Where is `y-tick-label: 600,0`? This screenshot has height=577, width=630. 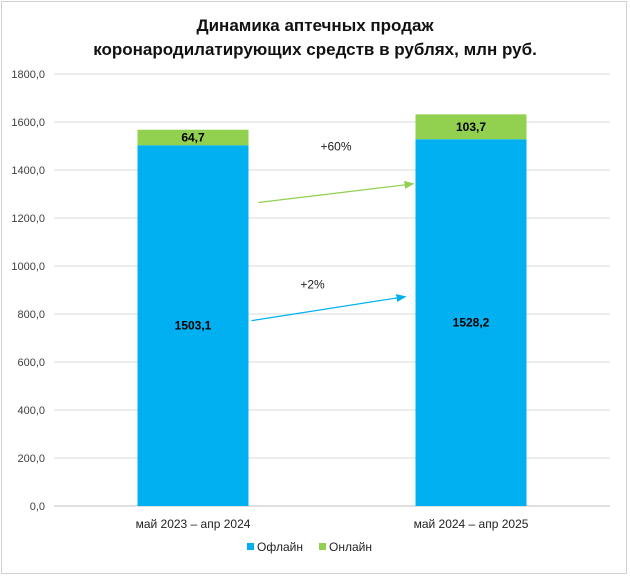
y-tick-label: 600,0 is located at coordinates (31, 363).